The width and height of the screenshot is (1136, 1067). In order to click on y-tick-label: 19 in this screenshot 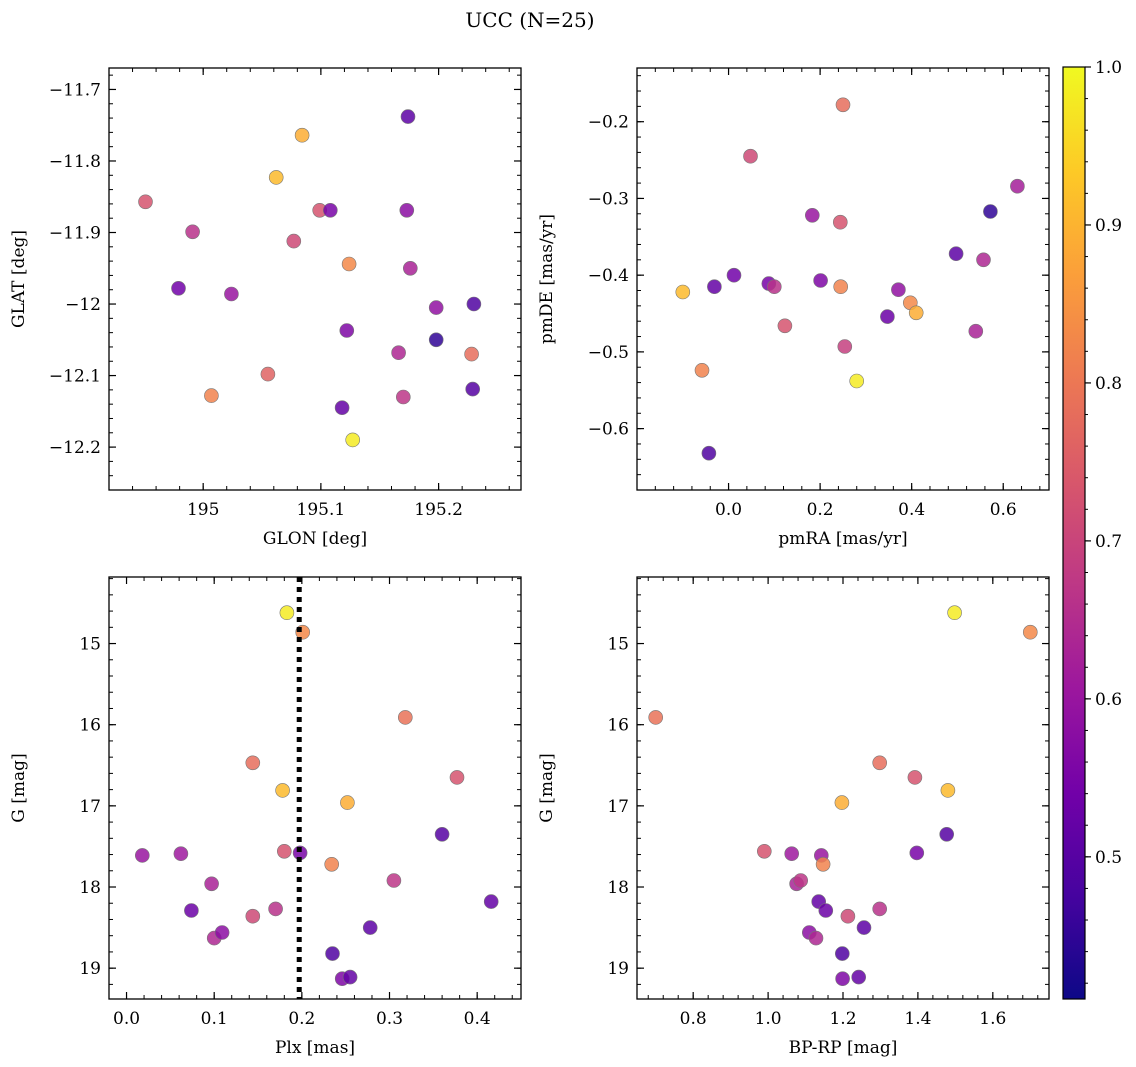, I will do `click(90, 969)`.